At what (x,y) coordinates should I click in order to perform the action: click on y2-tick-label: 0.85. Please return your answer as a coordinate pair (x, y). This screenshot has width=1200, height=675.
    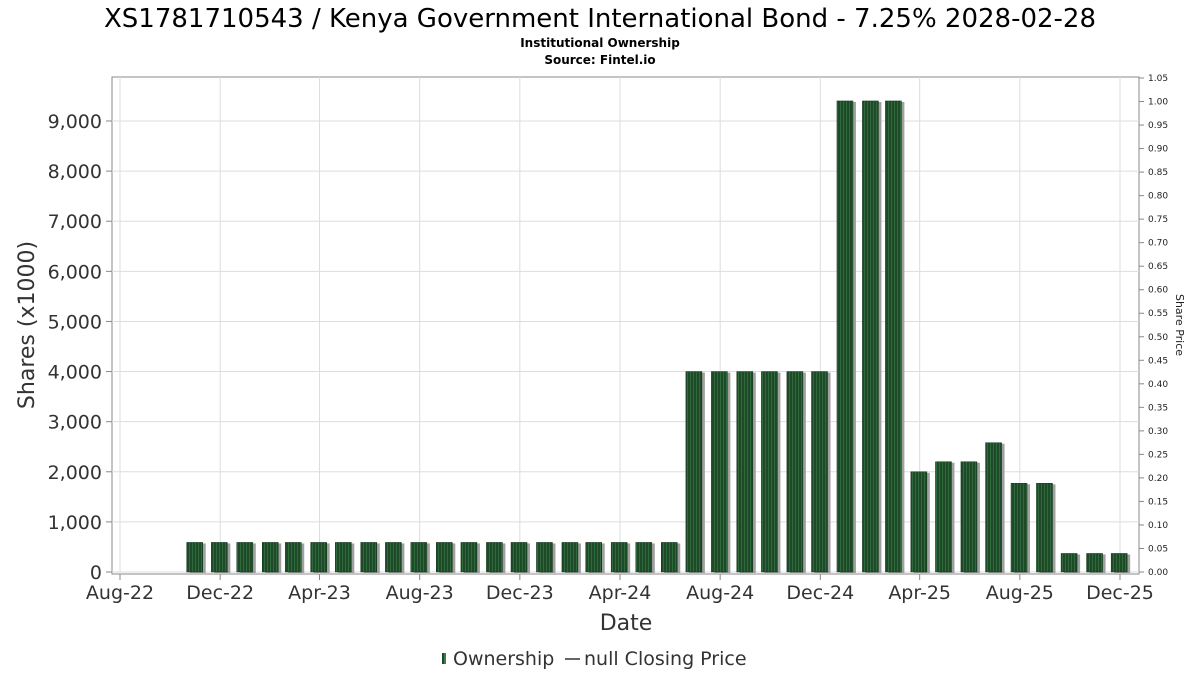
    Looking at the image, I should click on (1158, 173).